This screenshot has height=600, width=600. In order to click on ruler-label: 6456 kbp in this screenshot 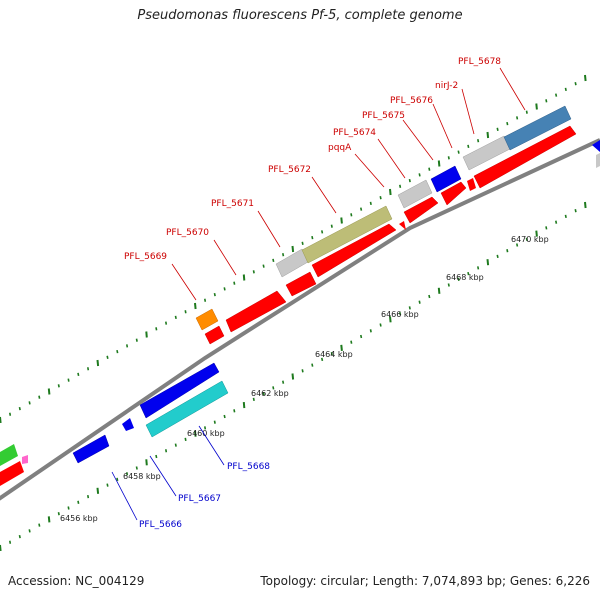, I will do `click(79, 518)`.